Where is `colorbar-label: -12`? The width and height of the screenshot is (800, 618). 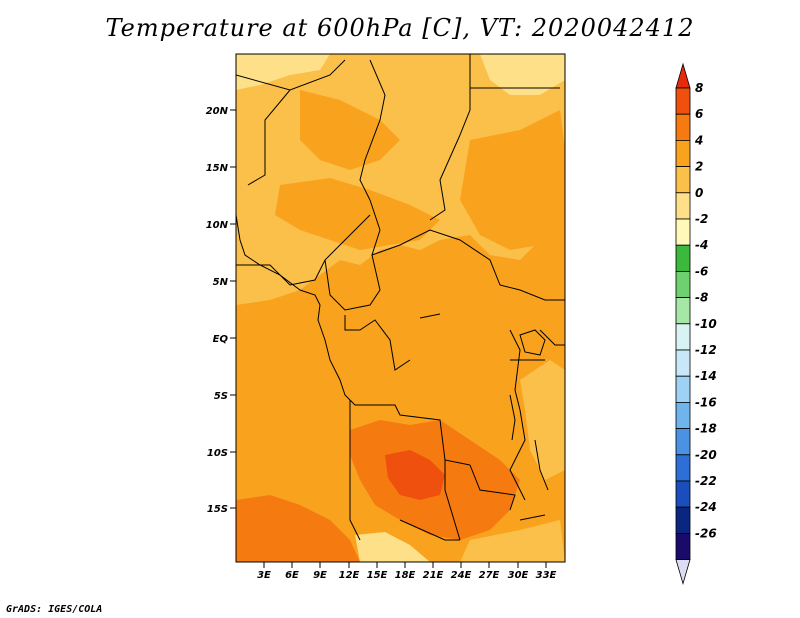
colorbar-label: -12 is located at coordinates (706, 350).